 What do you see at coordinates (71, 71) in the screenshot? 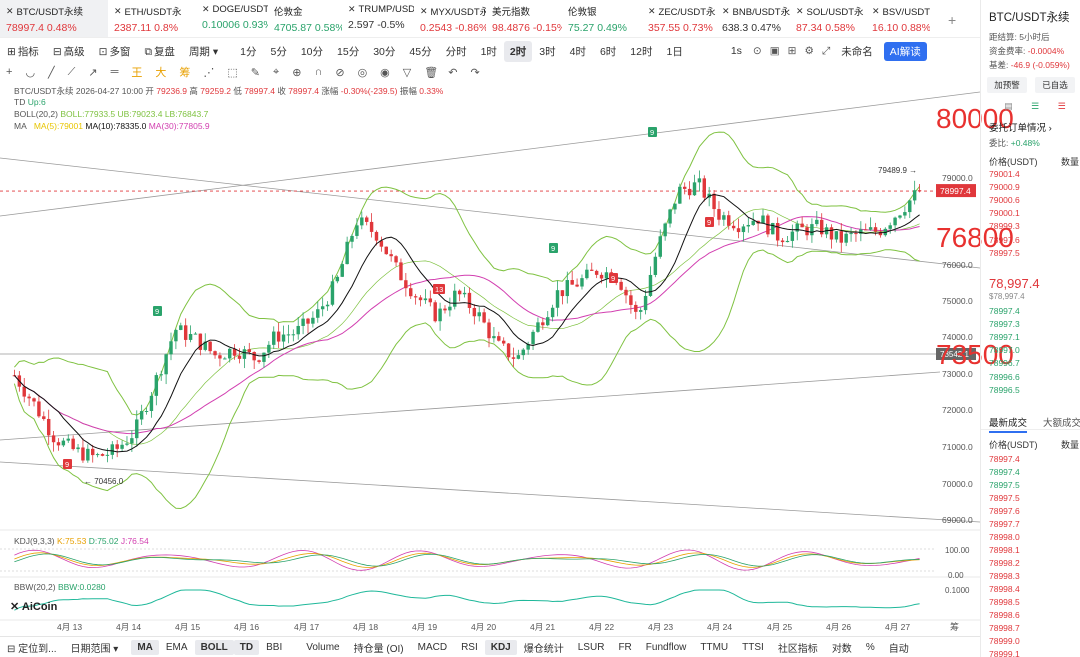
I see `ray-tool-icon: ⟋` at bounding box center [71, 71].